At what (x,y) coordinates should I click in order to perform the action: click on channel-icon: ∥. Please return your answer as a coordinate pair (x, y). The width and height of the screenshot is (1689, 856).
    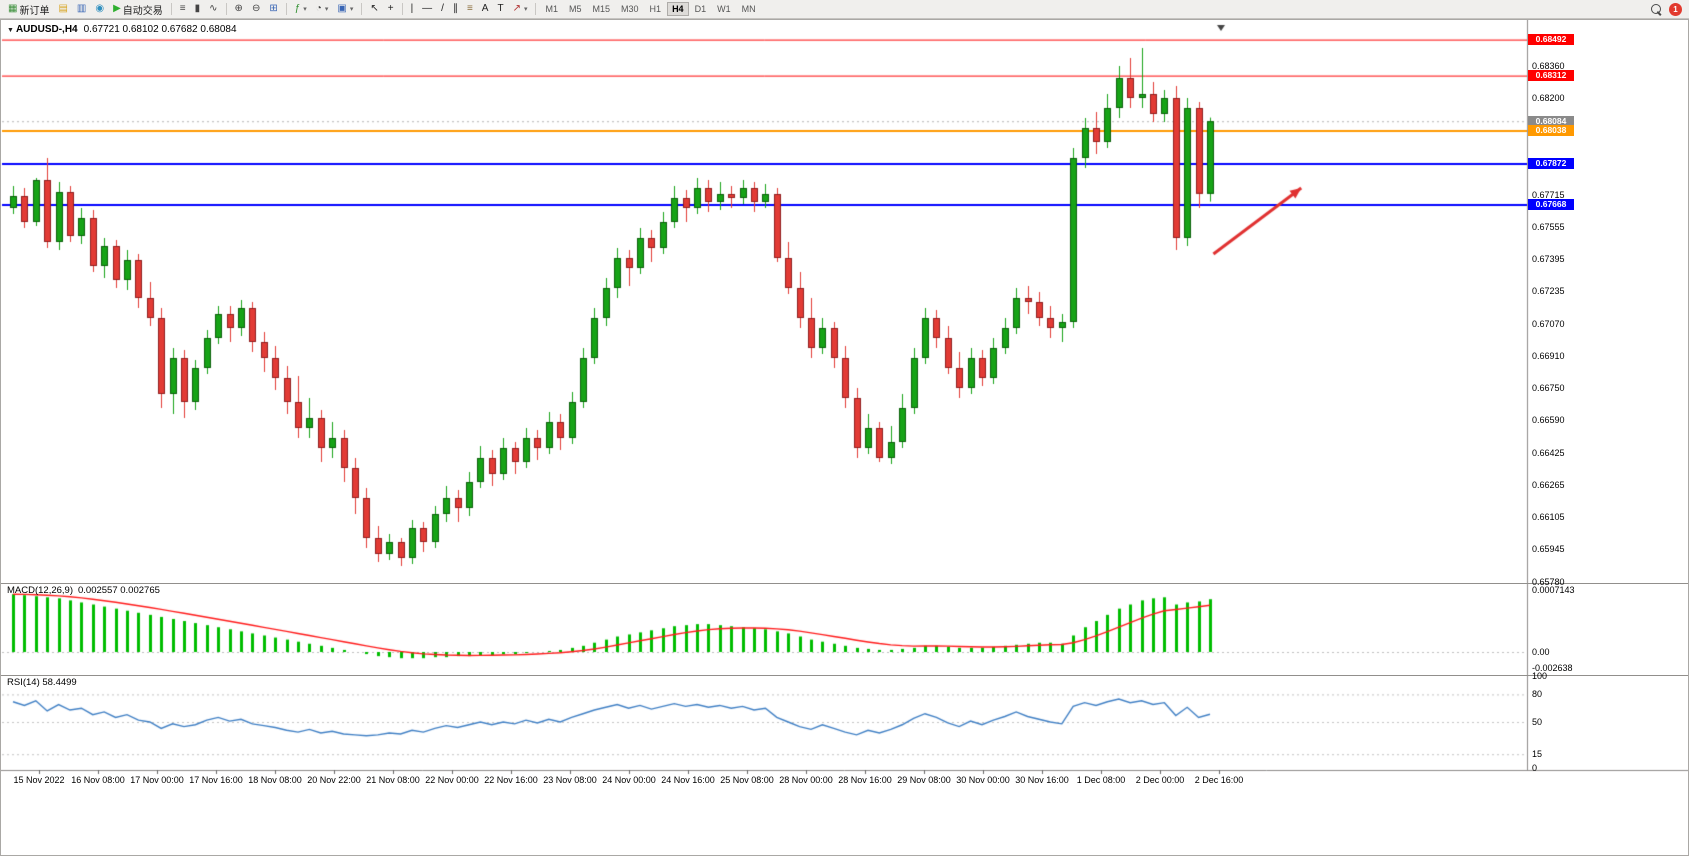
    Looking at the image, I should click on (455, 8).